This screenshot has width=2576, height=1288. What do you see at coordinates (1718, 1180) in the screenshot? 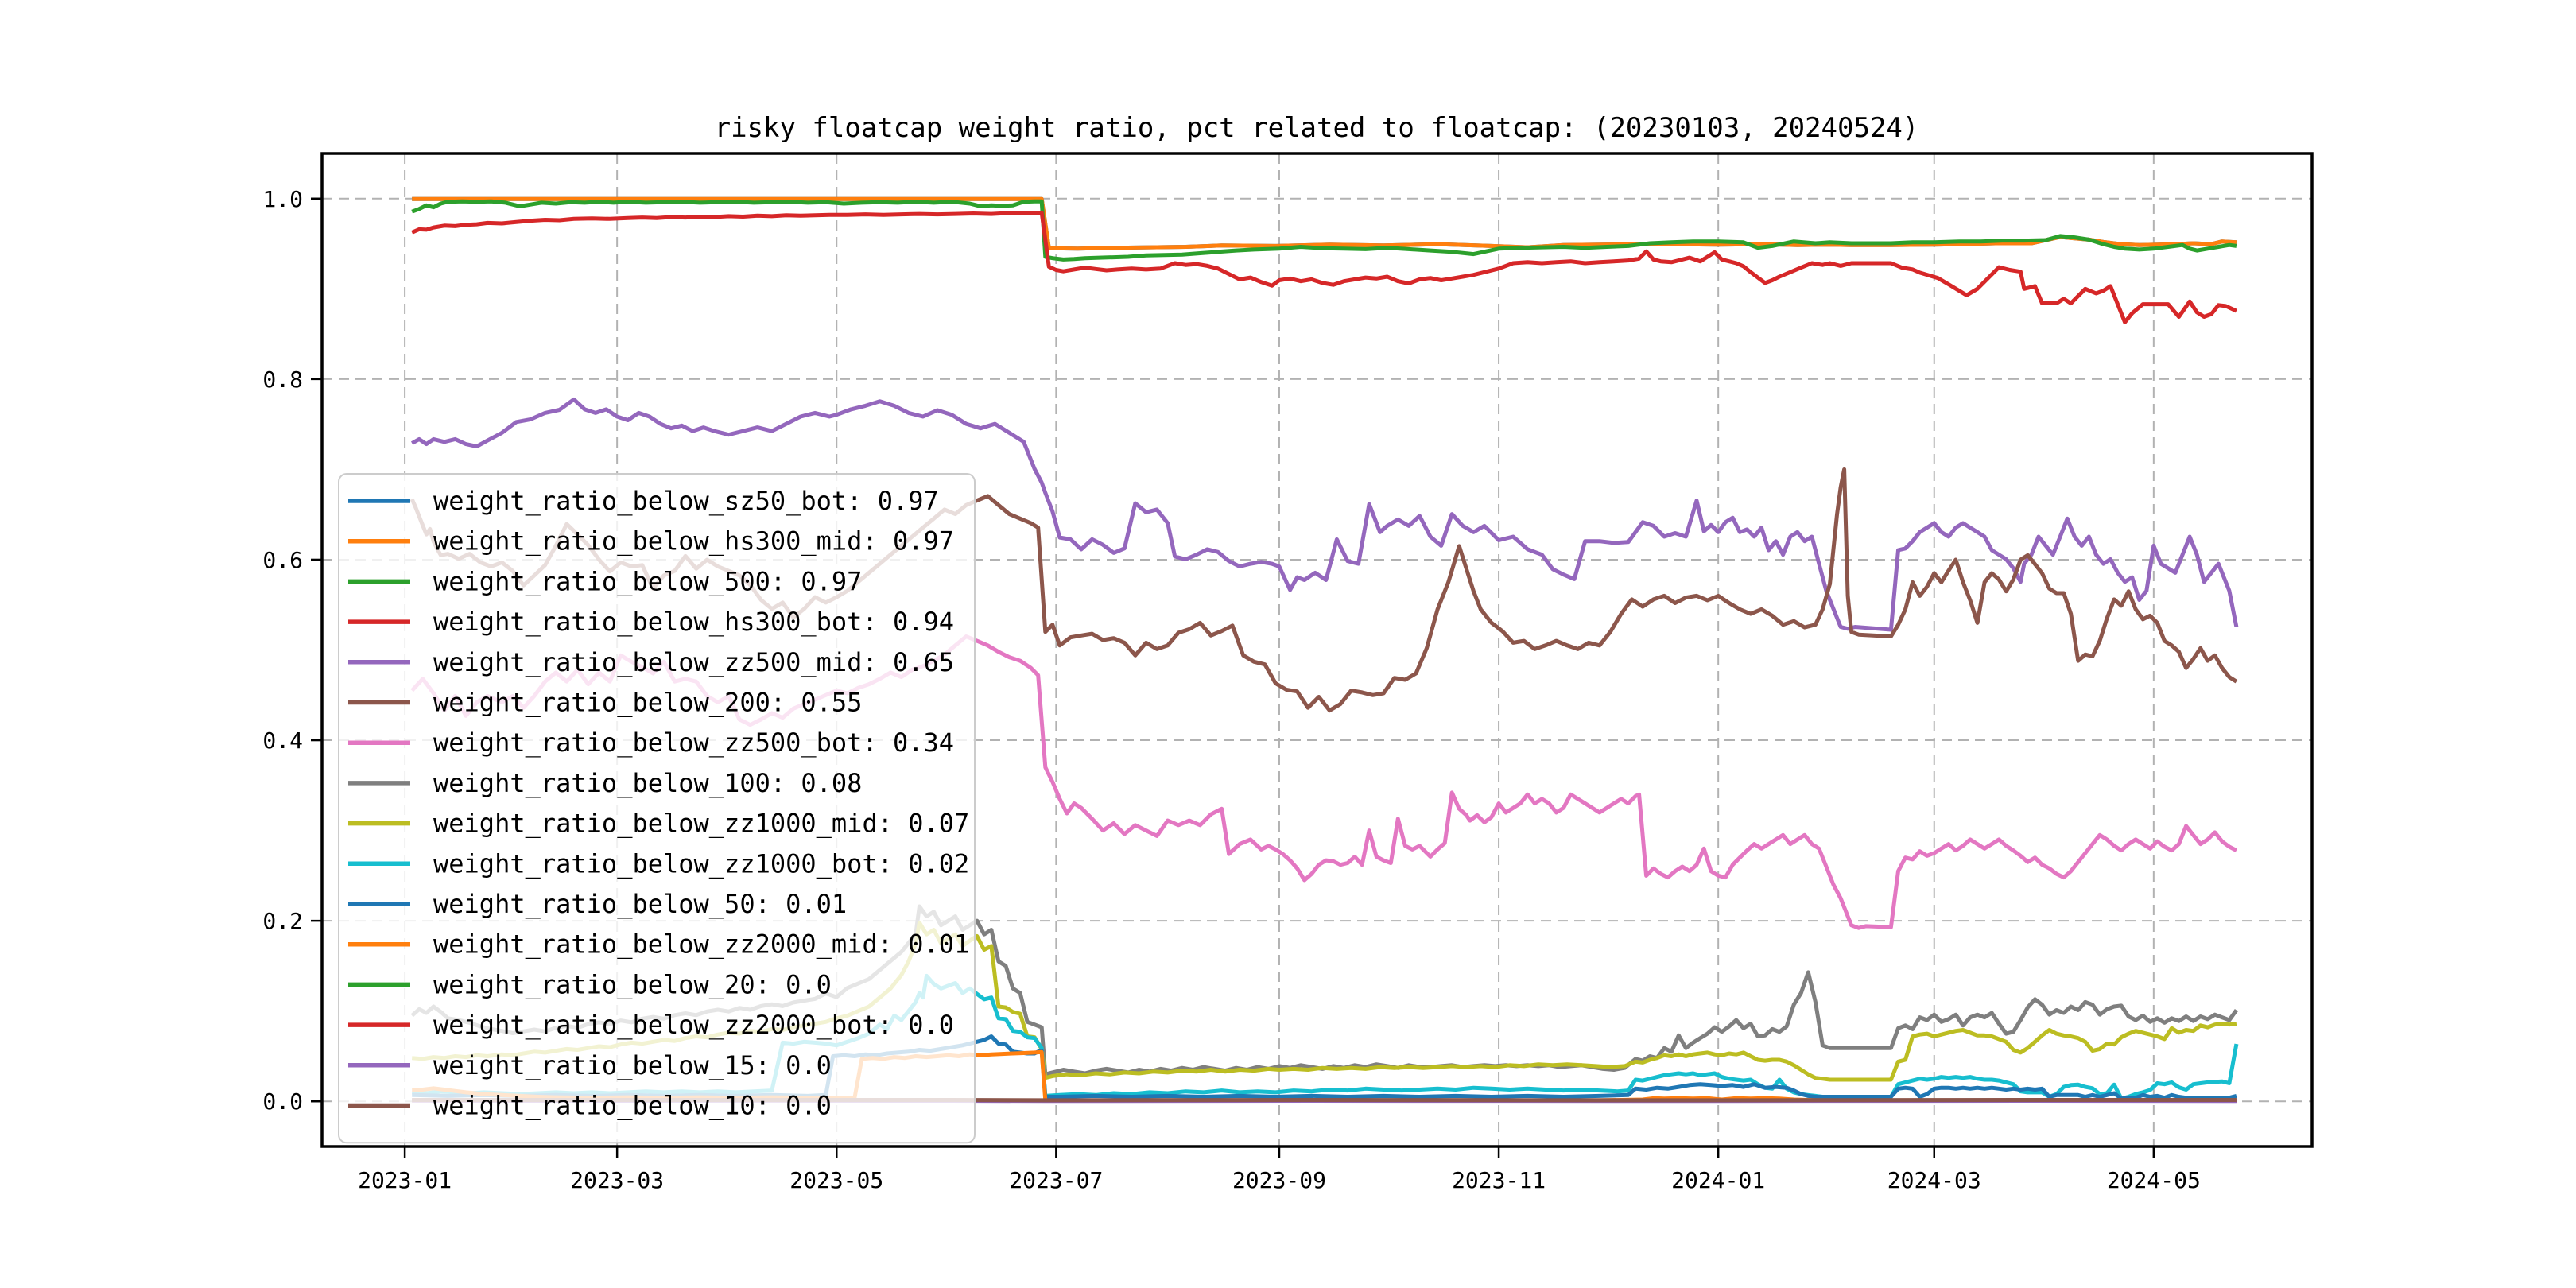
I see `x-axis-tick-label: 2024-01` at bounding box center [1718, 1180].